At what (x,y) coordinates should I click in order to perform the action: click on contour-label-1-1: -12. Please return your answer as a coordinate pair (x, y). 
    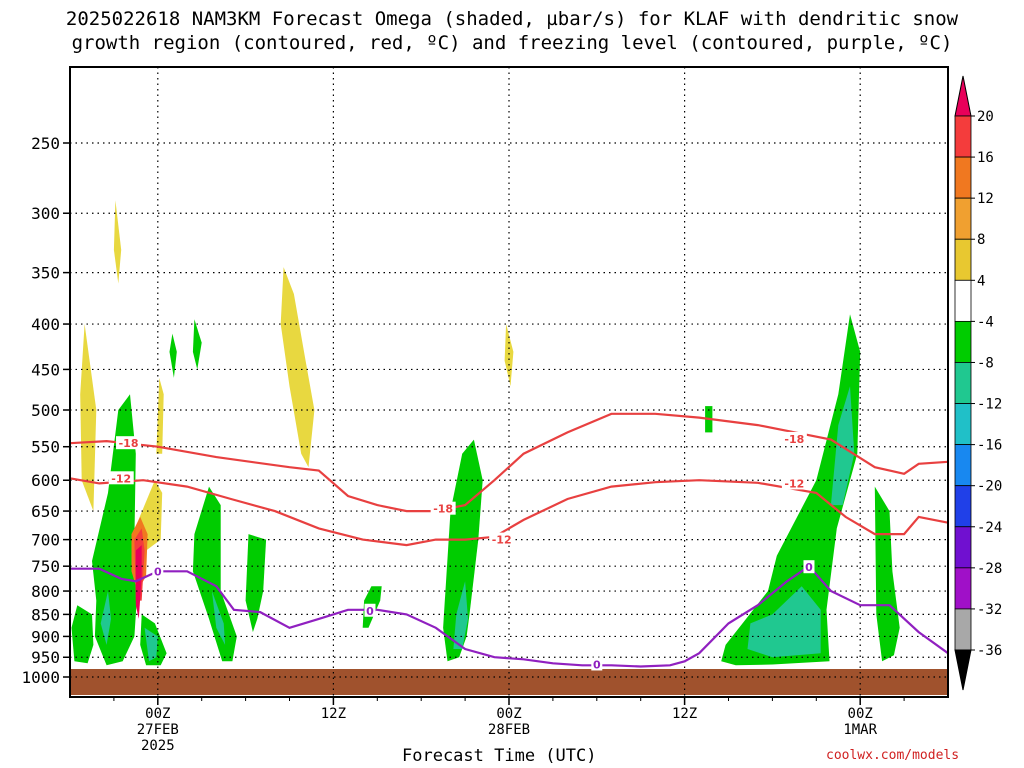
    Looking at the image, I should click on (502, 540).